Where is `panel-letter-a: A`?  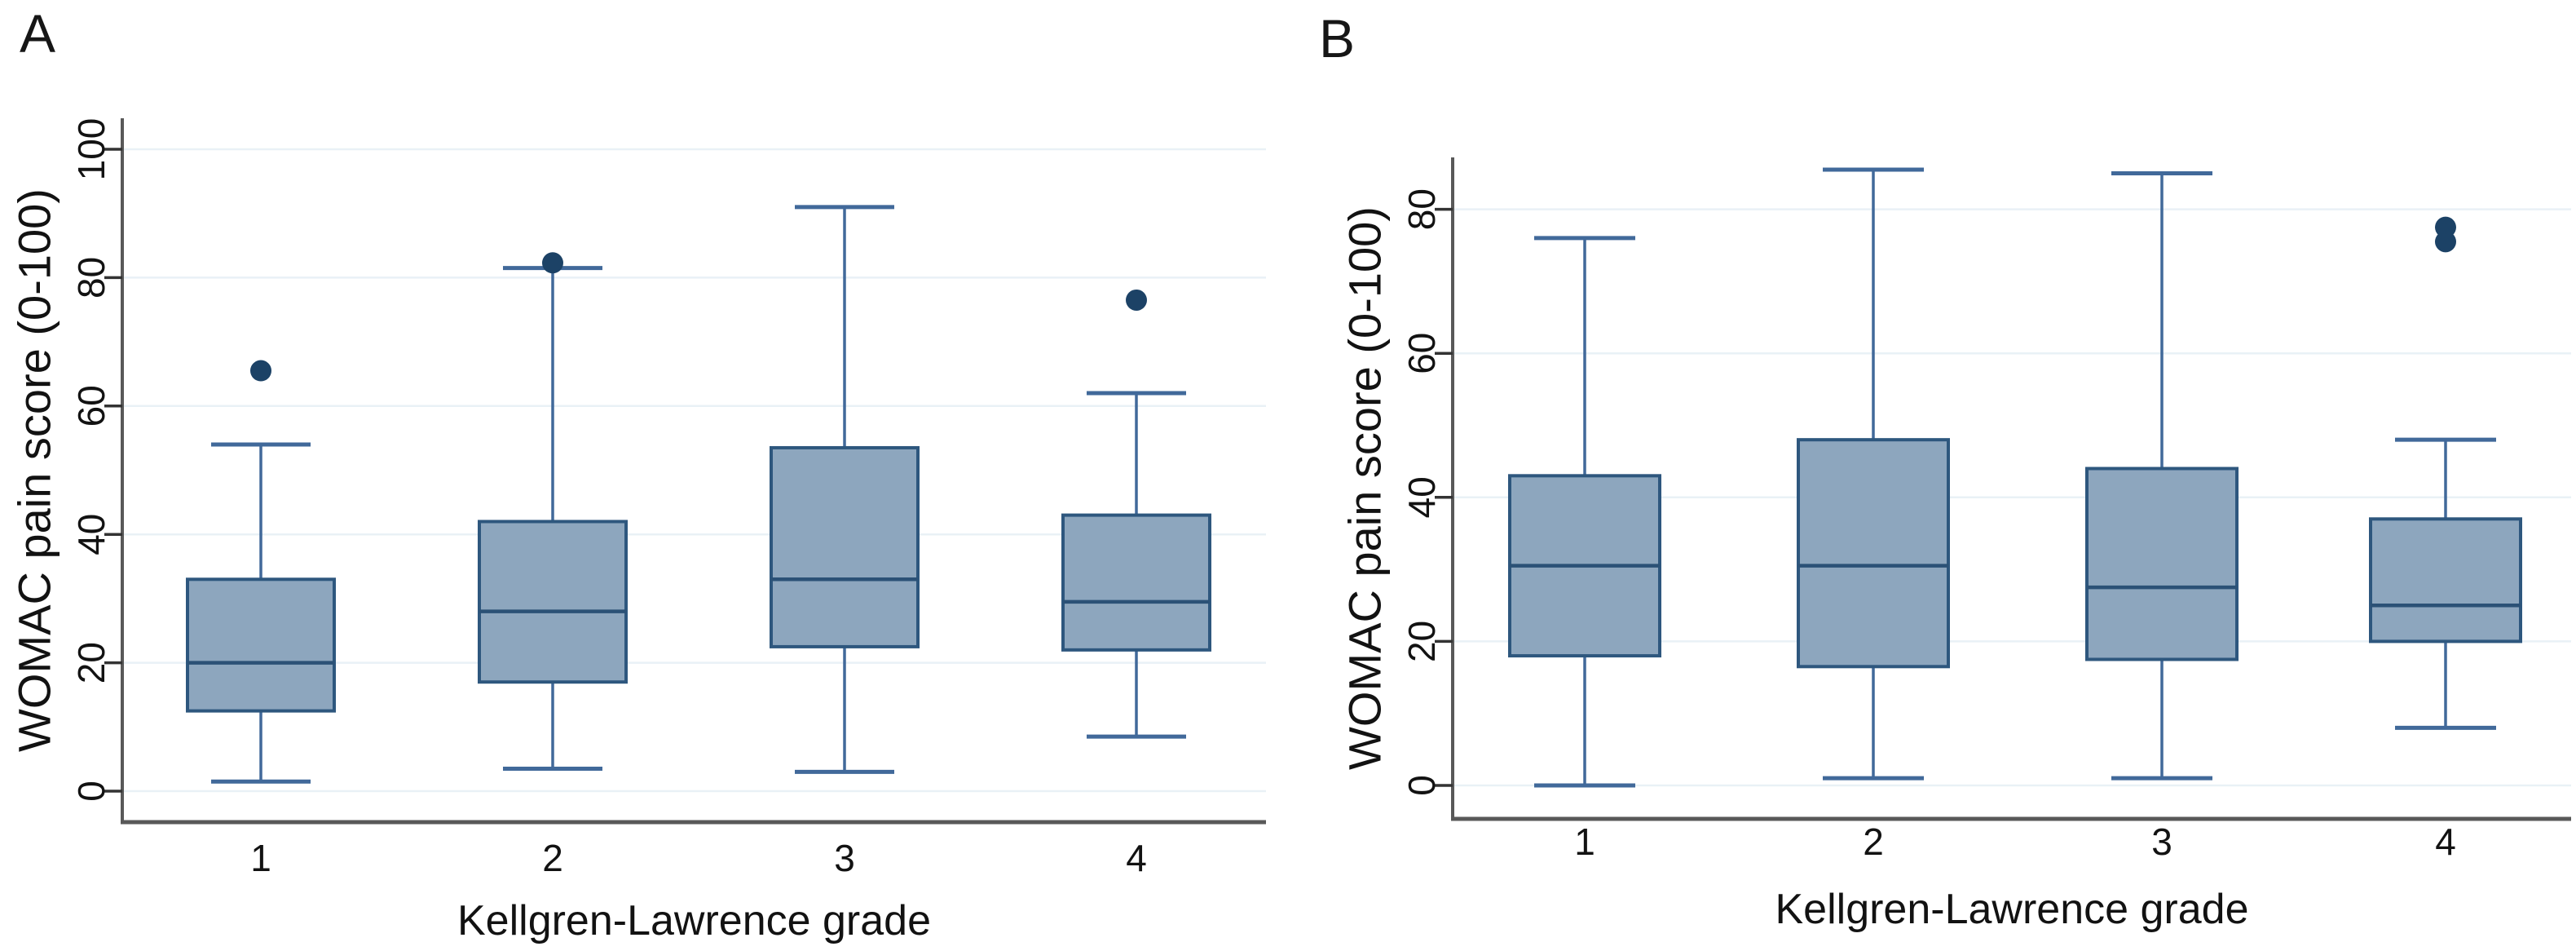
panel-letter-a: A is located at coordinates (38, 33).